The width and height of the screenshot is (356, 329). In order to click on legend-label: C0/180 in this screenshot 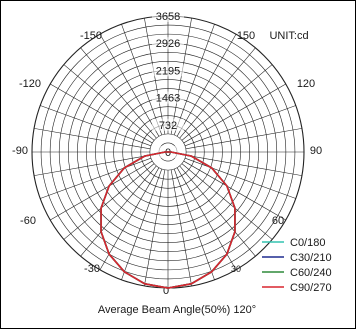, I will do `click(307, 243)`.